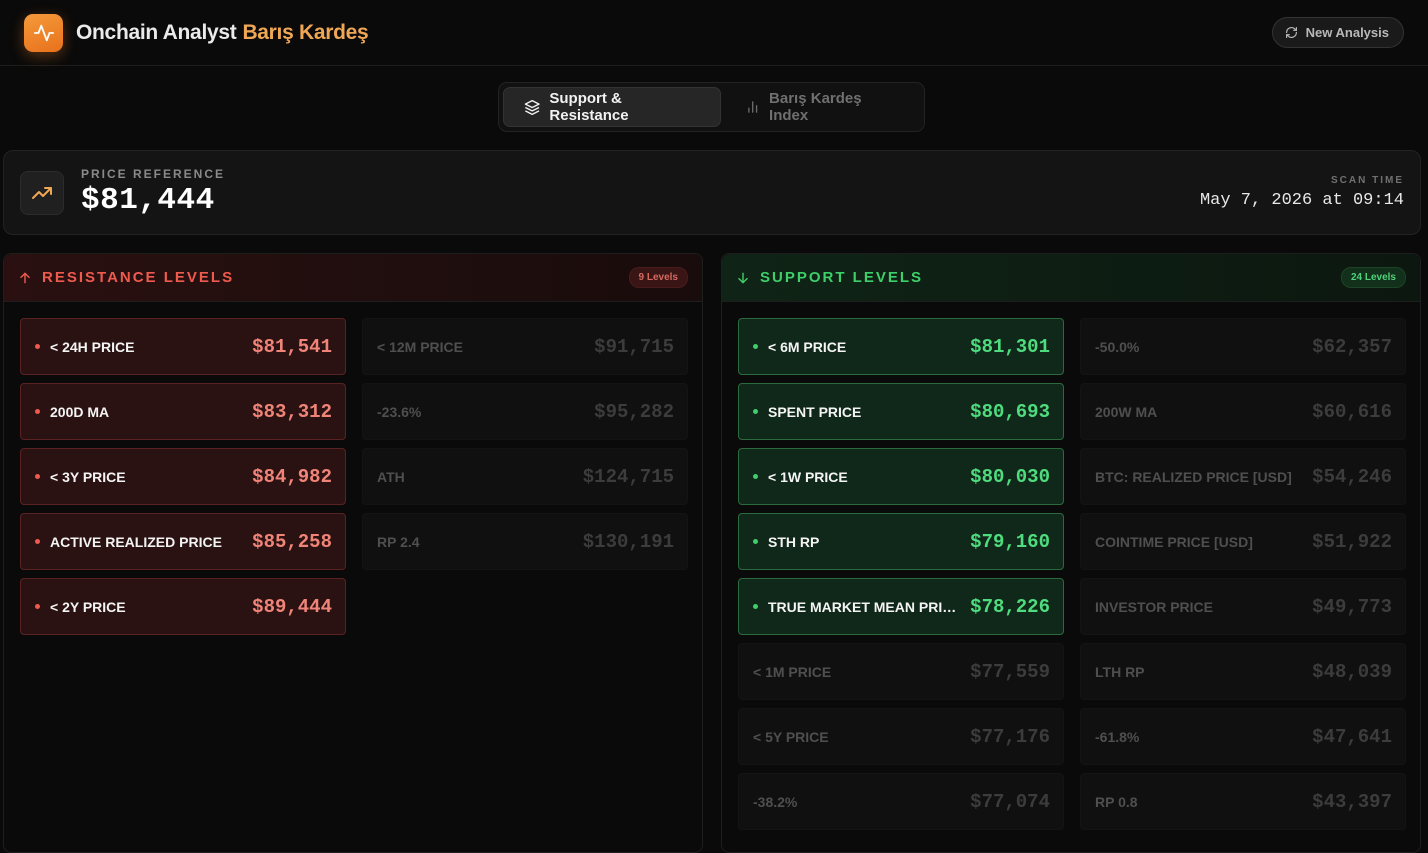 The height and width of the screenshot is (853, 1428). What do you see at coordinates (815, 411) in the screenshot?
I see `level-label: SPENT PRICE` at bounding box center [815, 411].